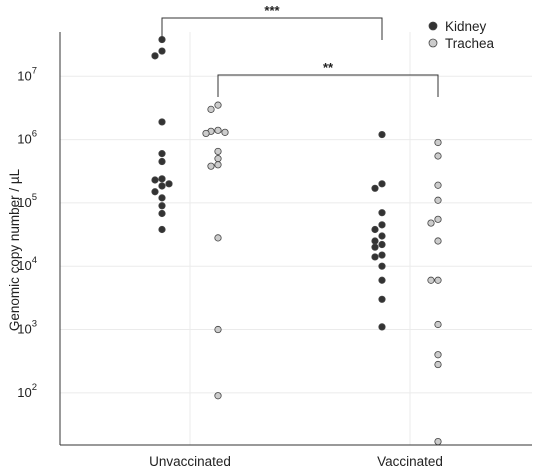 This screenshot has width=550, height=473. What do you see at coordinates (27, 391) in the screenshot?
I see `y-tick-label: 10²` at bounding box center [27, 391].